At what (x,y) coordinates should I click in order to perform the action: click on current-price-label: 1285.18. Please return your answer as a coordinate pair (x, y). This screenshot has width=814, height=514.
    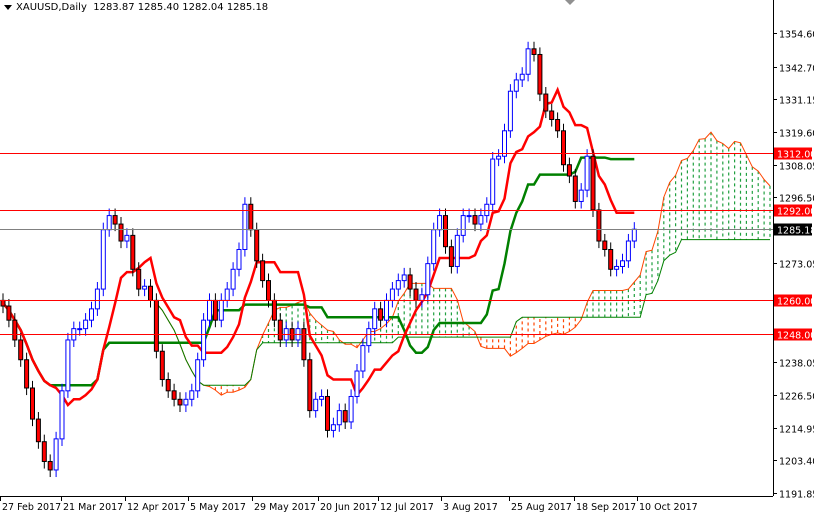
    Looking at the image, I should click on (795, 231).